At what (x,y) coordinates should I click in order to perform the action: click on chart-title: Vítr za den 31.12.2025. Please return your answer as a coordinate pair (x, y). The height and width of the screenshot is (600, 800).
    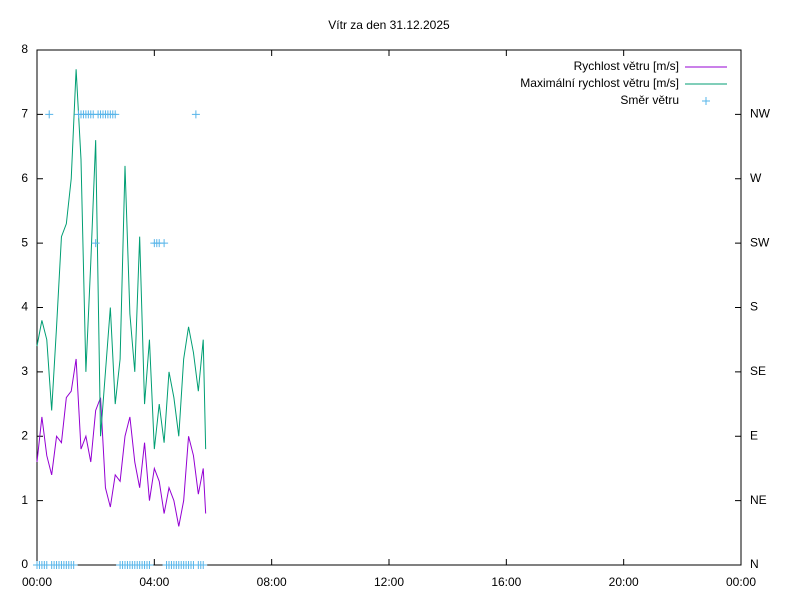
    Looking at the image, I should click on (389, 25).